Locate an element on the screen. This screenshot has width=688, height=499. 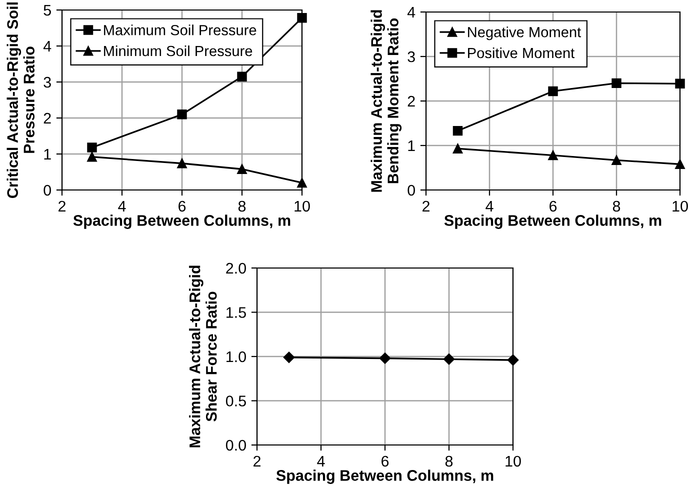
y-axis-title: Maximum Actual-to-Rigid Shear Force Ratio is located at coordinates (203, 357).